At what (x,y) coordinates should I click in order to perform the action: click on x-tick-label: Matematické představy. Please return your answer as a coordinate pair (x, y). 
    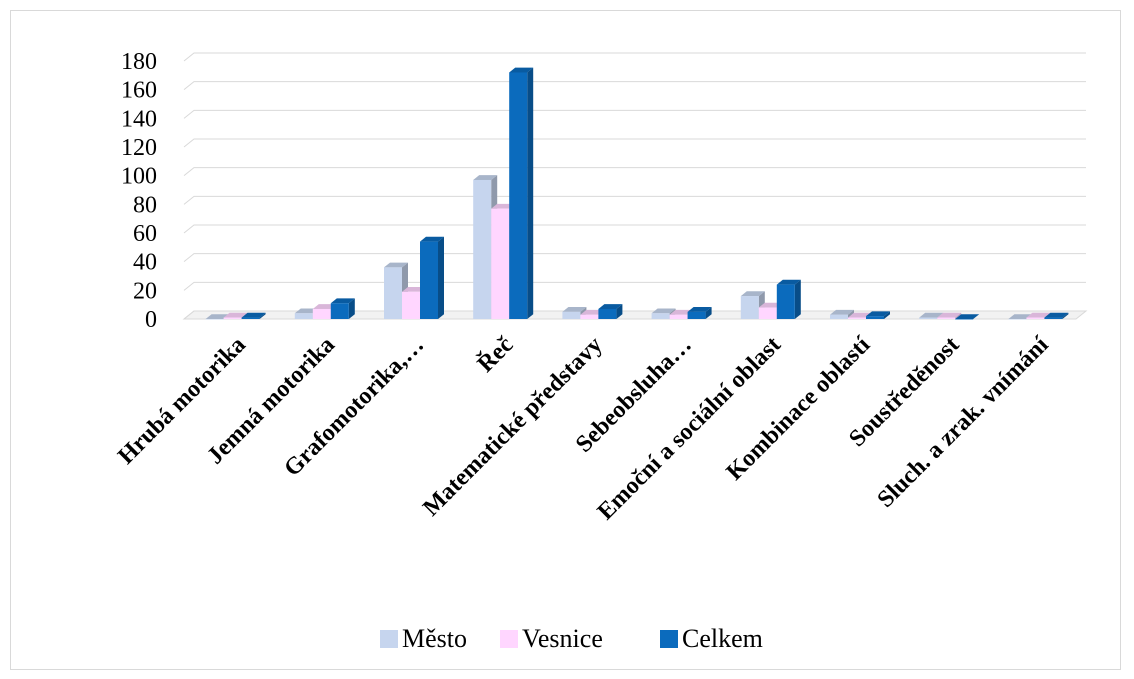
    Looking at the image, I should click on (512, 426).